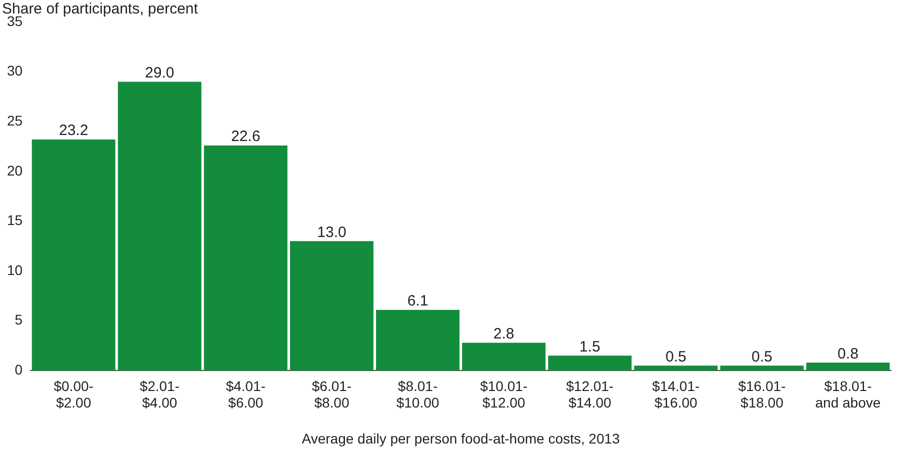 Image resolution: width=899 pixels, height=456 pixels. Describe the element at coordinates (18, 320) in the screenshot. I see `y-tick-label: 5` at that location.